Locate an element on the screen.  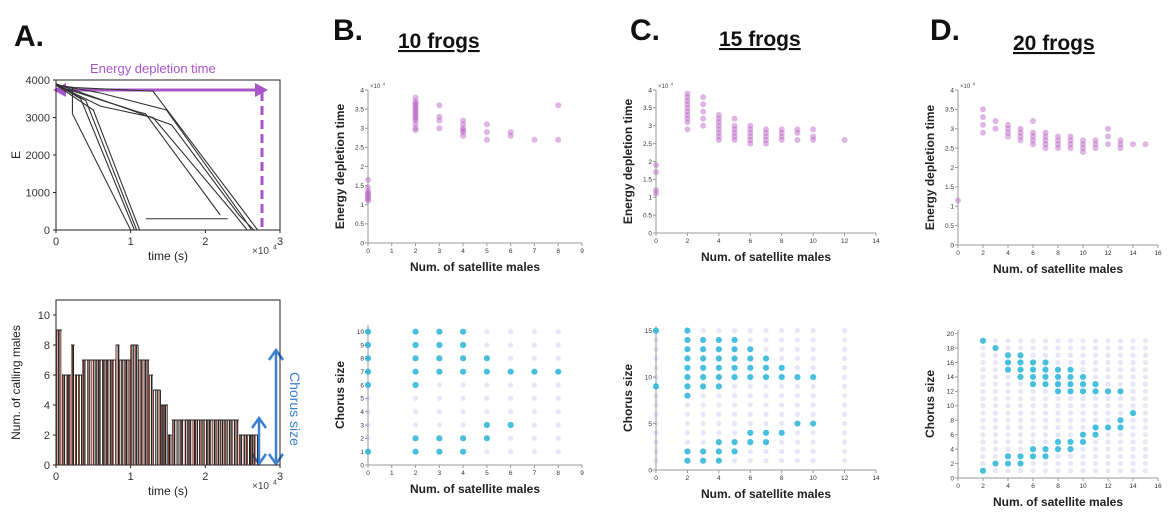
d-bottom-x-tick-label: 10 is located at coordinates (1083, 486).